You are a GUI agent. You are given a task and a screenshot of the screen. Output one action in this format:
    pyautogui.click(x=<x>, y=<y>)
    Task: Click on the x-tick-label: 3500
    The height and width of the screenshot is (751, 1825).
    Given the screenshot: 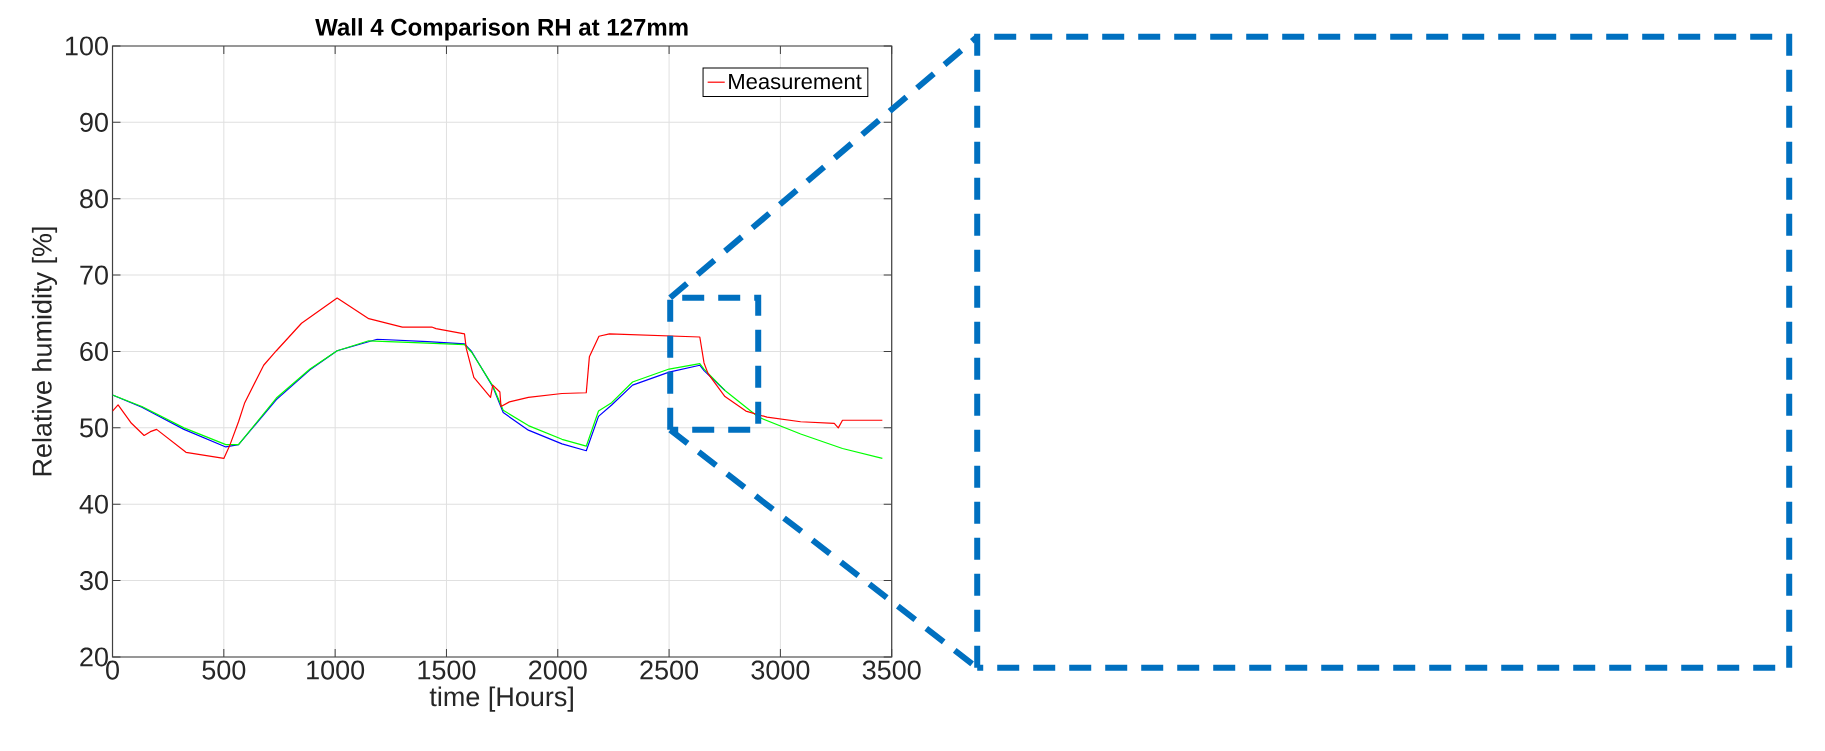 What is the action you would take?
    pyautogui.click(x=891, y=670)
    